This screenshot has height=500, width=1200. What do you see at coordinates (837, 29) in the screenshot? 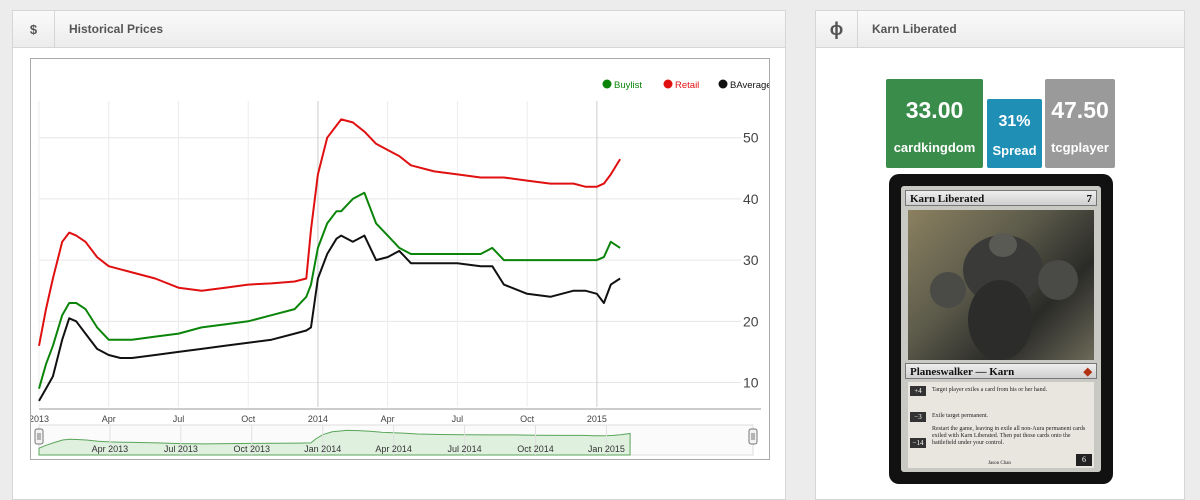
I see `phi-icon: ϕ` at bounding box center [837, 29].